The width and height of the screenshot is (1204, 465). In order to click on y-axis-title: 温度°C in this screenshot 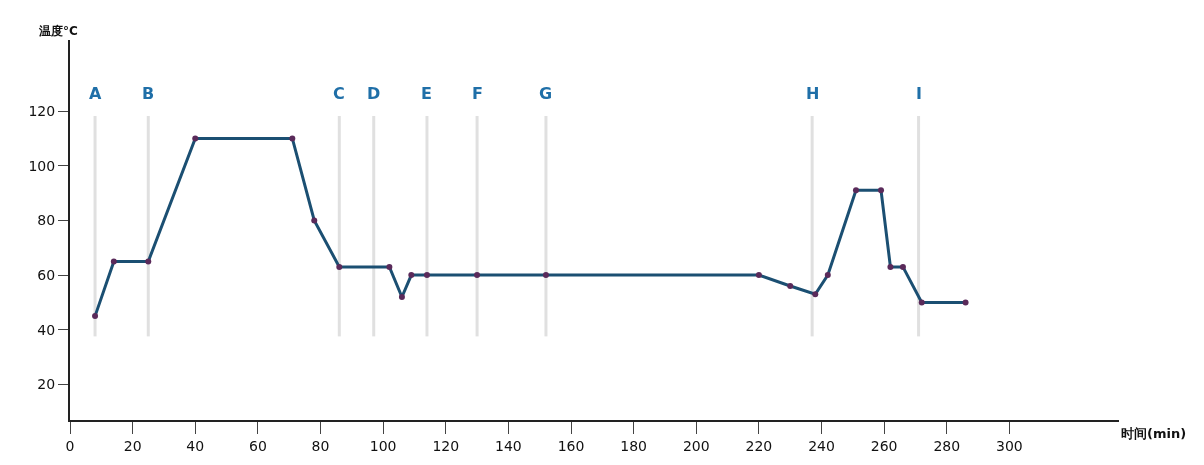, I will do `click(58, 31)`.